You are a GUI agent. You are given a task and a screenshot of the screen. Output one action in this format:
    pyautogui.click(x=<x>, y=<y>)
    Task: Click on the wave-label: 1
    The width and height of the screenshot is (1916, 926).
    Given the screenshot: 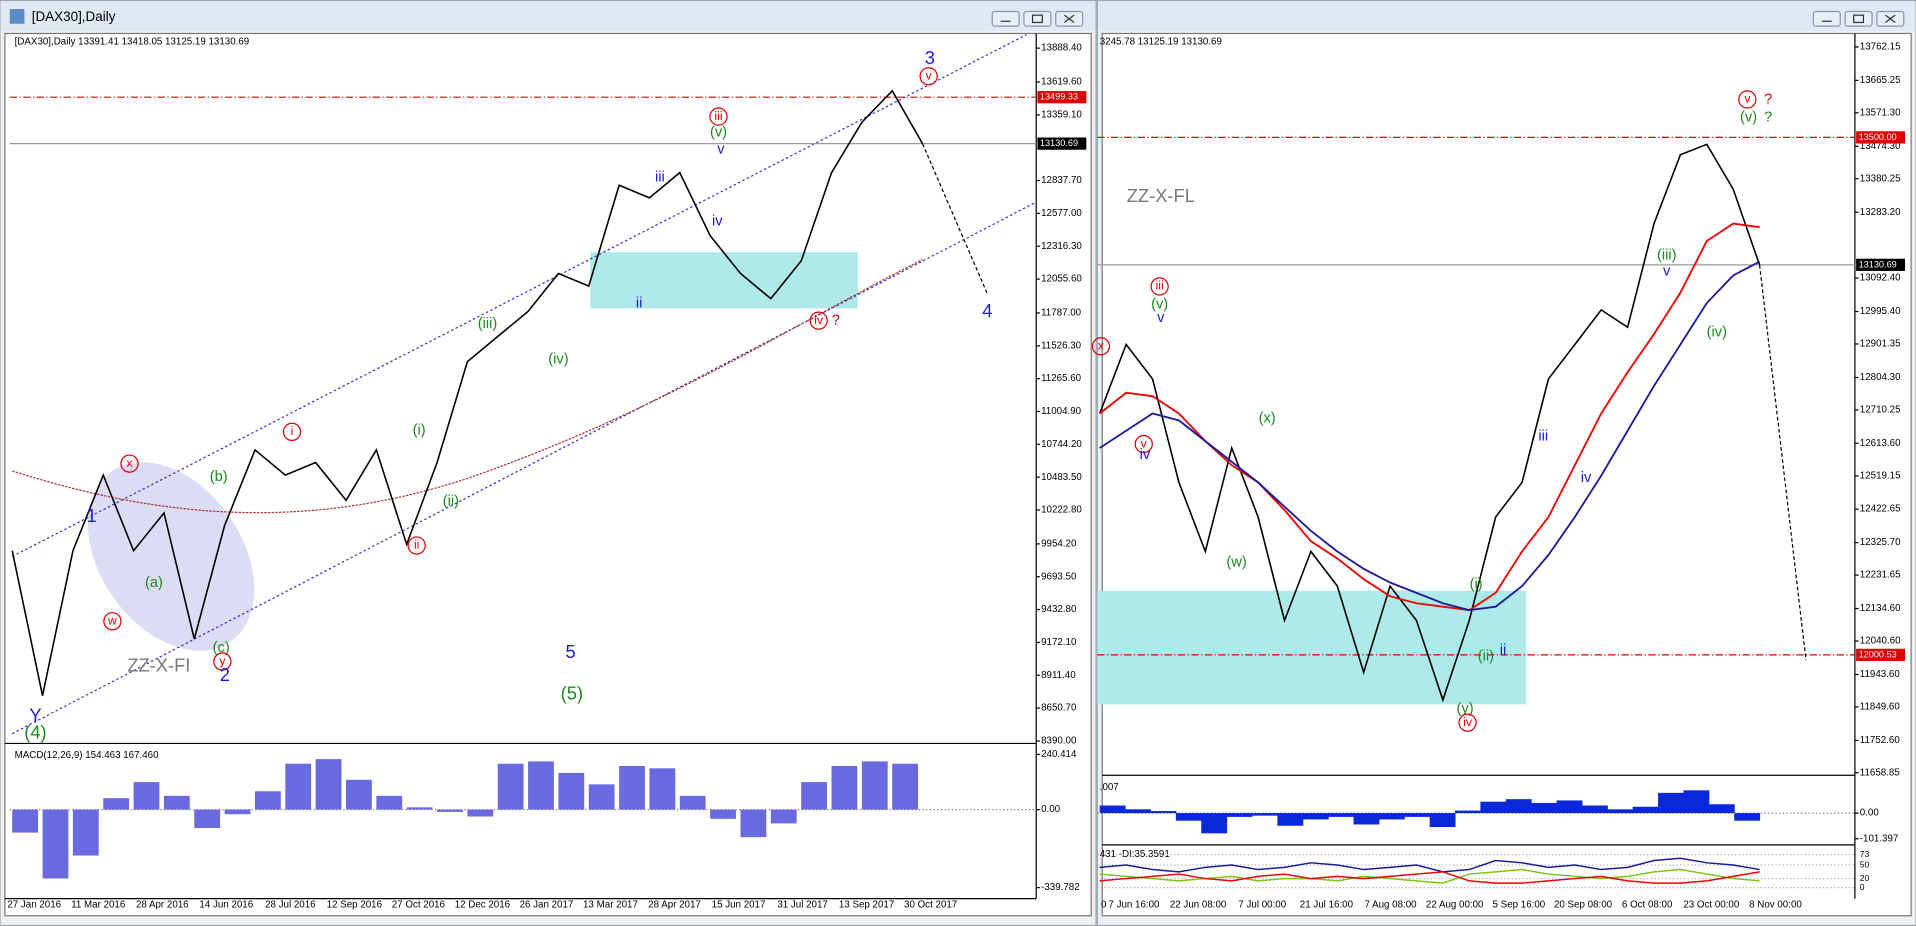 What is the action you would take?
    pyautogui.click(x=92, y=515)
    